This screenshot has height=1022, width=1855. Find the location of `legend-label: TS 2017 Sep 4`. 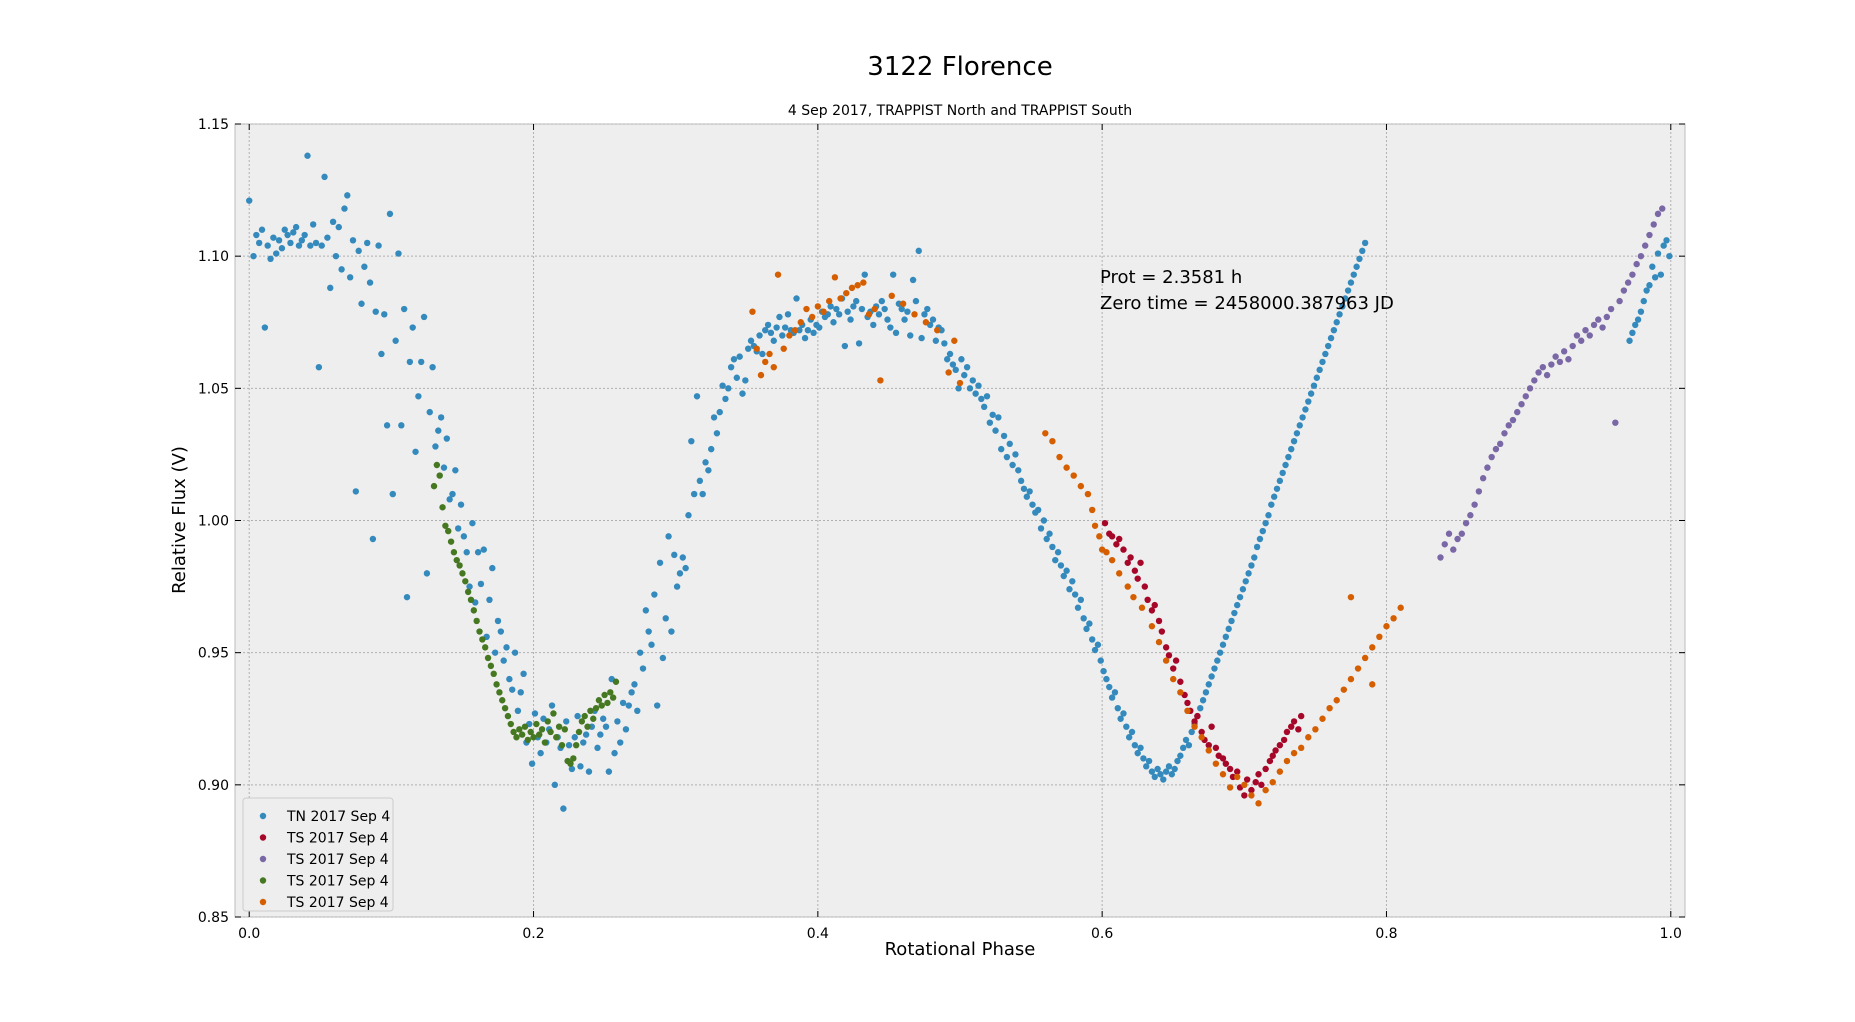

legend-label: TS 2017 Sep 4 is located at coordinates (337, 839).